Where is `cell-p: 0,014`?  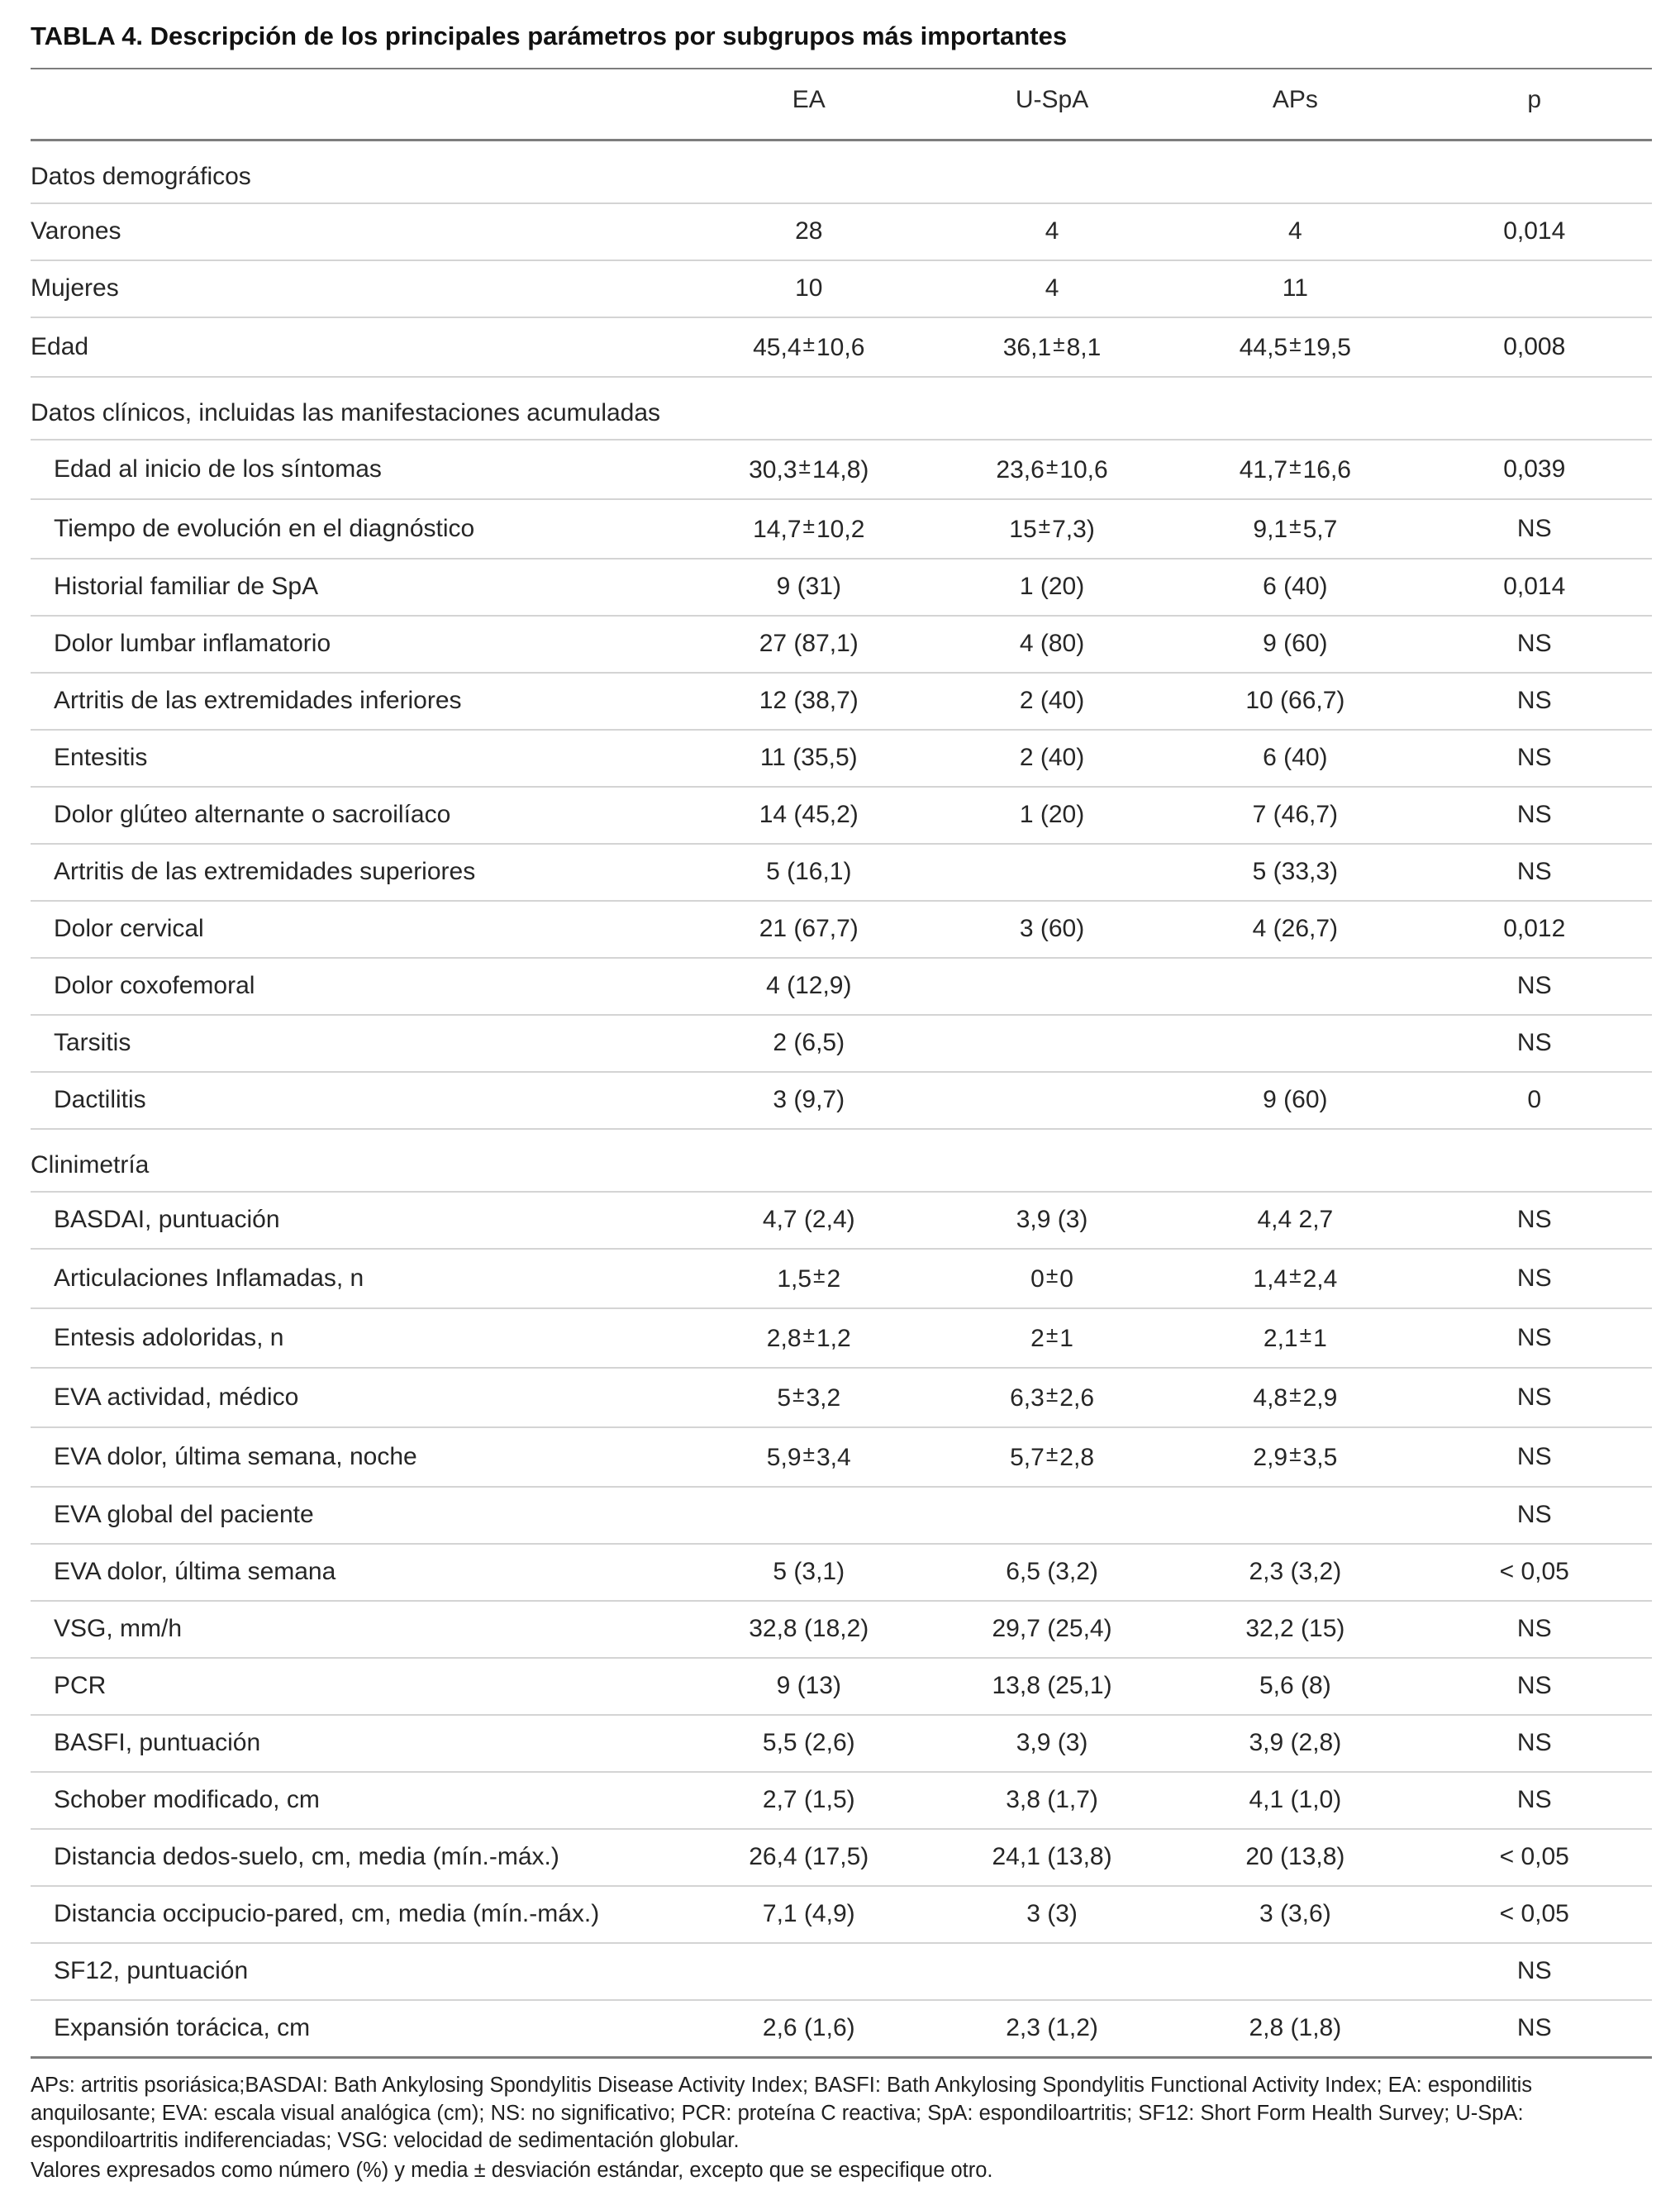 cell-p: 0,014 is located at coordinates (1534, 231).